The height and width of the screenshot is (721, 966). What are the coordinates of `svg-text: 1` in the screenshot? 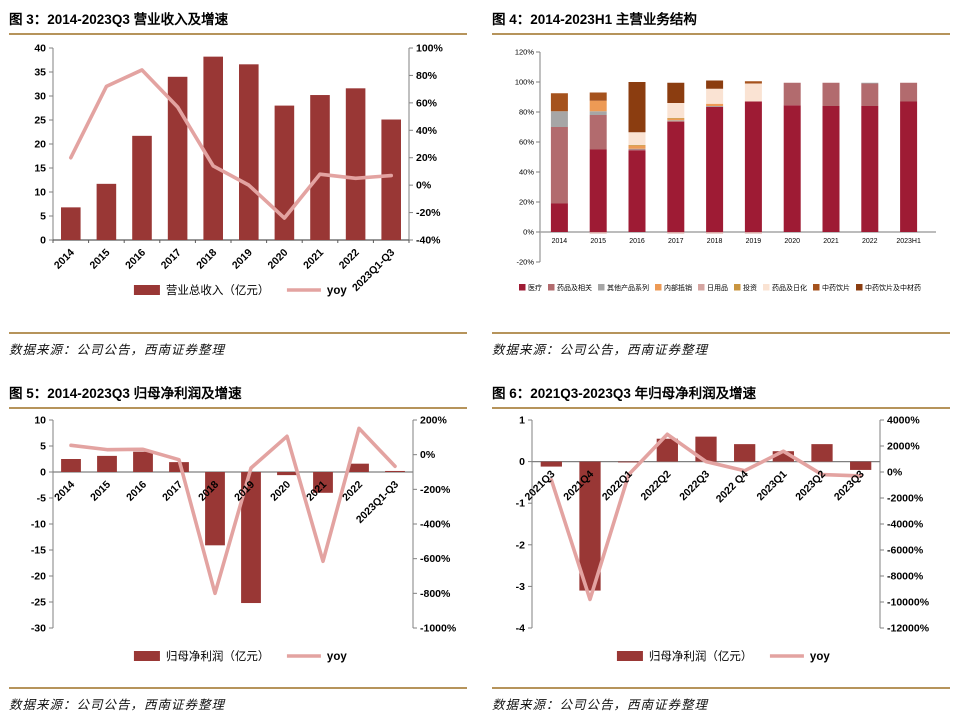 It's located at (522, 421).